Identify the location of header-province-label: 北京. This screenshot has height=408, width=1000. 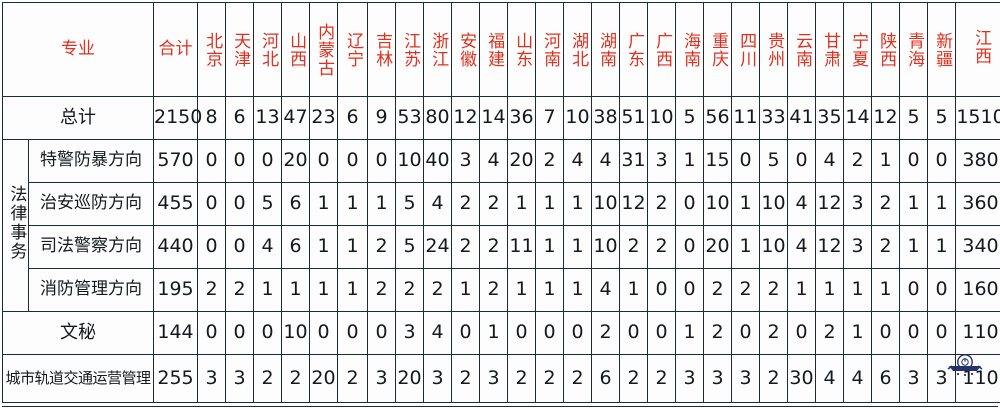
(211, 50).